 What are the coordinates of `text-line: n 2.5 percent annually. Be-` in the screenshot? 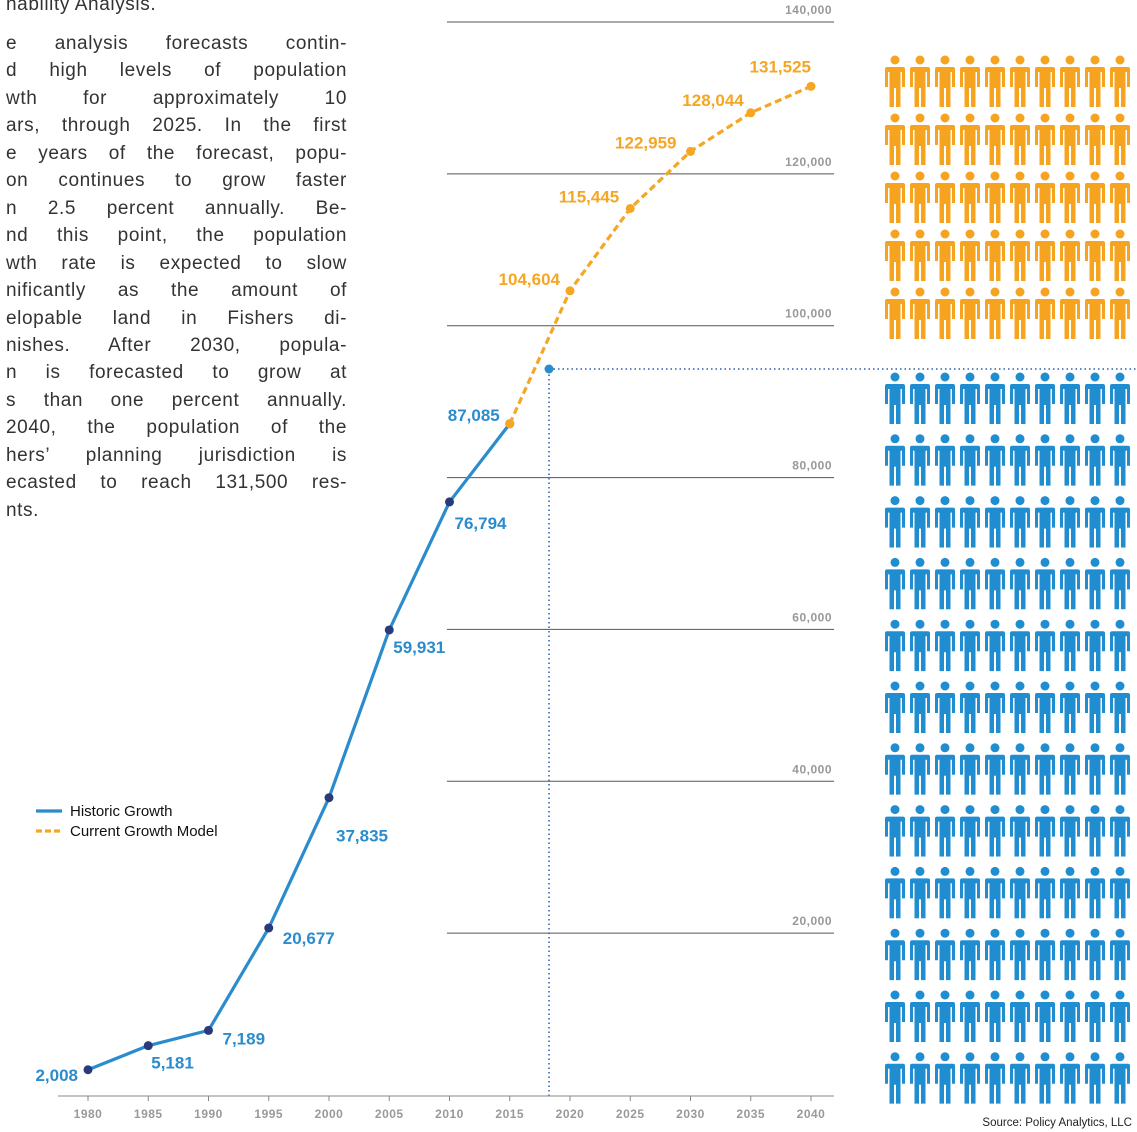 It's located at (176, 208).